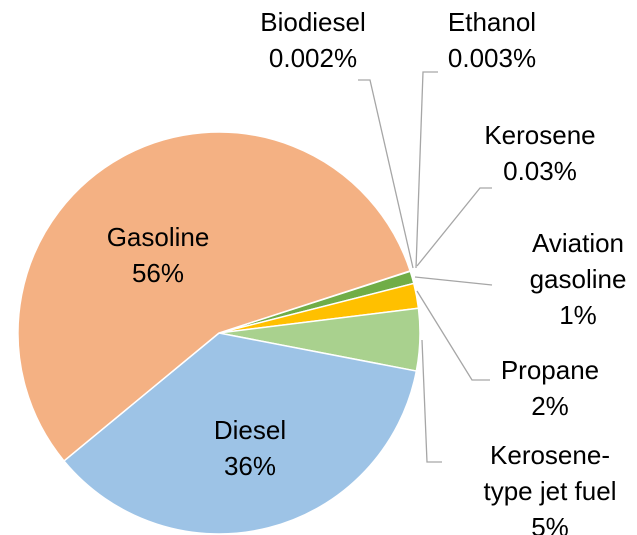  Describe the element at coordinates (550, 473) in the screenshot. I see `category-name: Kerosene-type jet fuel` at that location.